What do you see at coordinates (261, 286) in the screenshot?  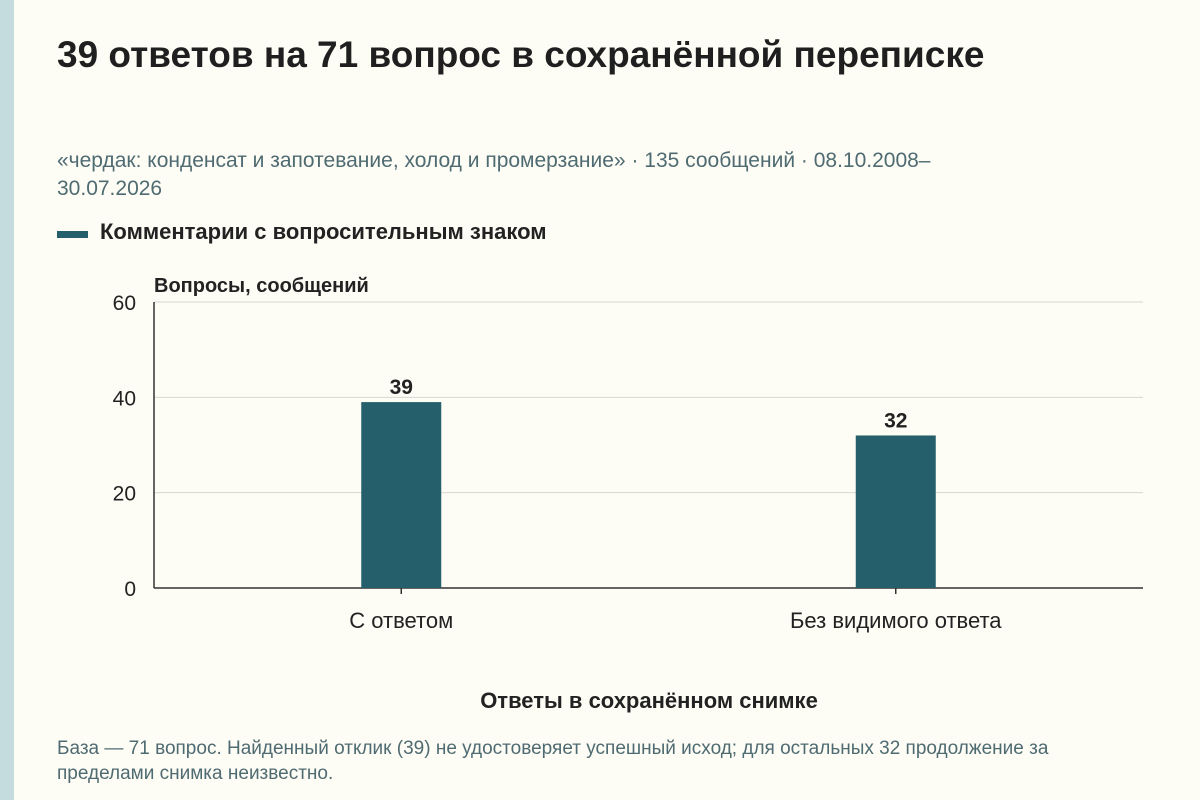 I see `y-axis-title: Вопросы, сообщений` at bounding box center [261, 286].